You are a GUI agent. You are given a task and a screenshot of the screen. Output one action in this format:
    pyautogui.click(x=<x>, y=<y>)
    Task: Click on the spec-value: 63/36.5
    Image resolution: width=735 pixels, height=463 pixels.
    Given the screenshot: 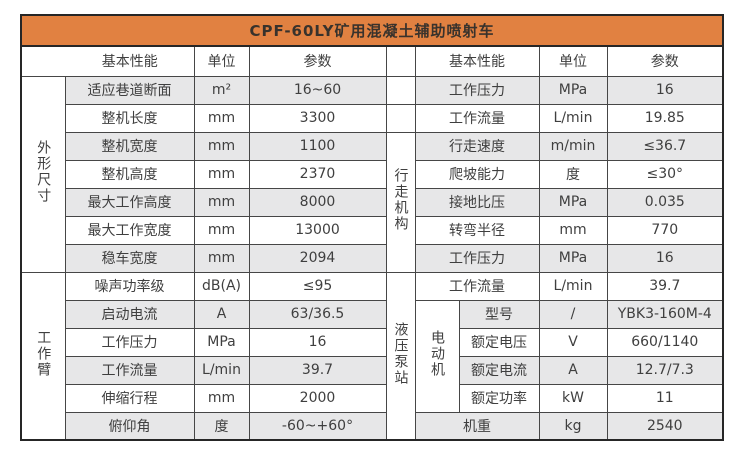 What is the action you would take?
    pyautogui.click(x=317, y=314)
    